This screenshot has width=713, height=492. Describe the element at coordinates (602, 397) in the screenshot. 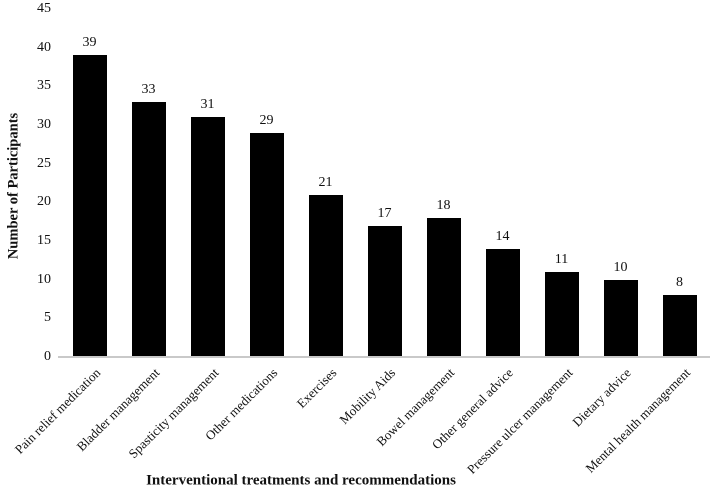

I see `x-tick-label: Dietary advice` at that location.